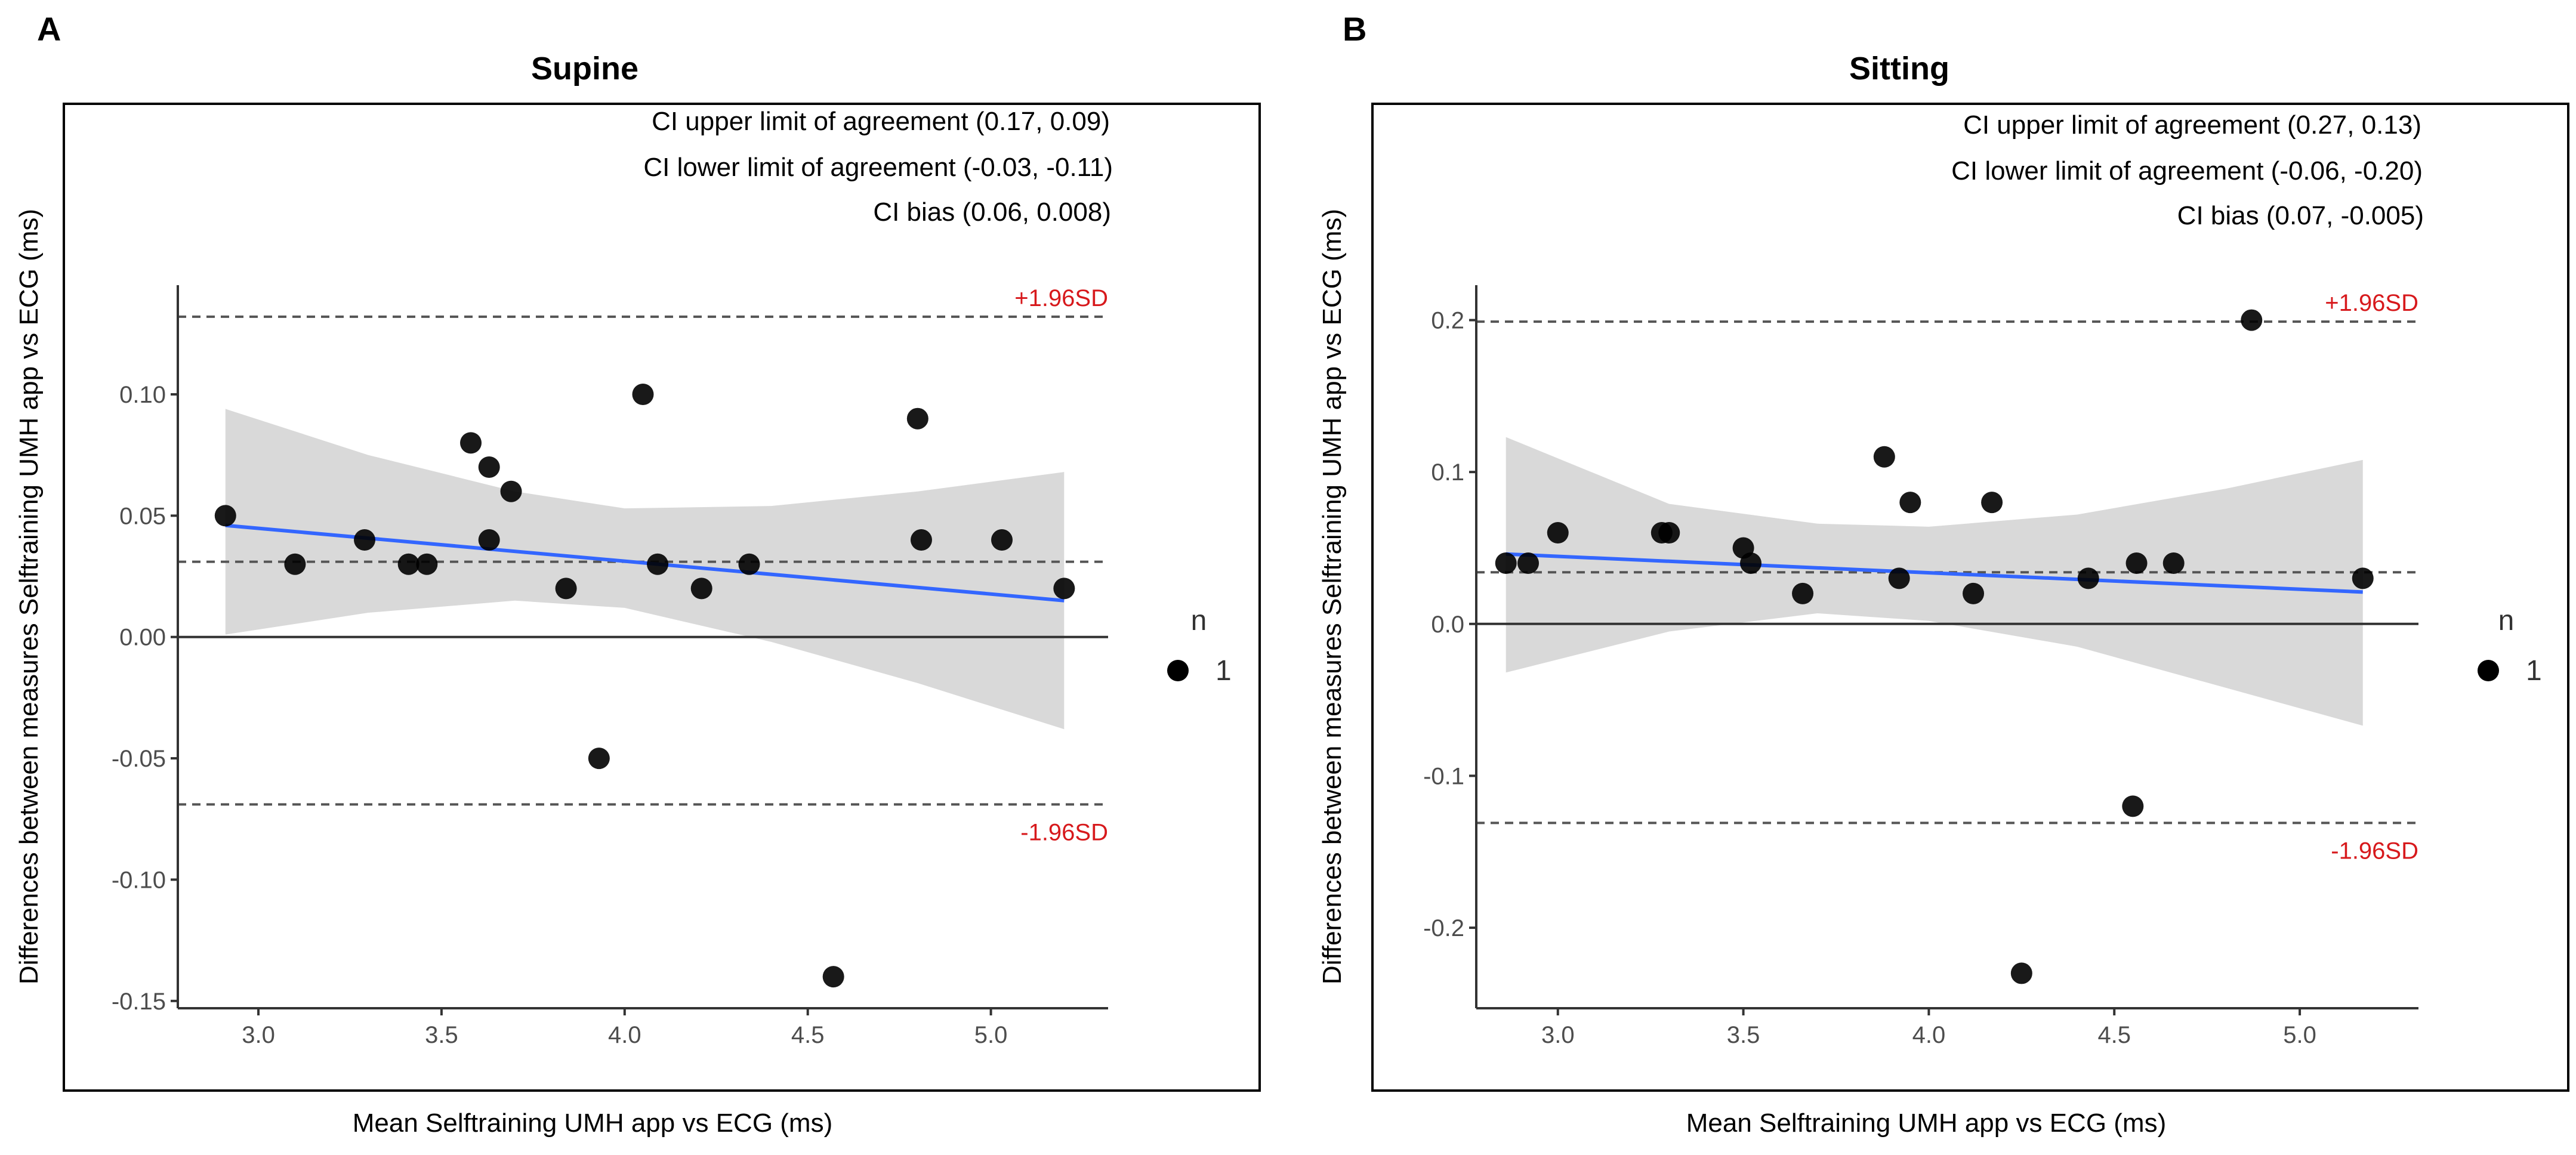  Describe the element at coordinates (142, 516) in the screenshot. I see `y-tick-label: 0.05` at that location.